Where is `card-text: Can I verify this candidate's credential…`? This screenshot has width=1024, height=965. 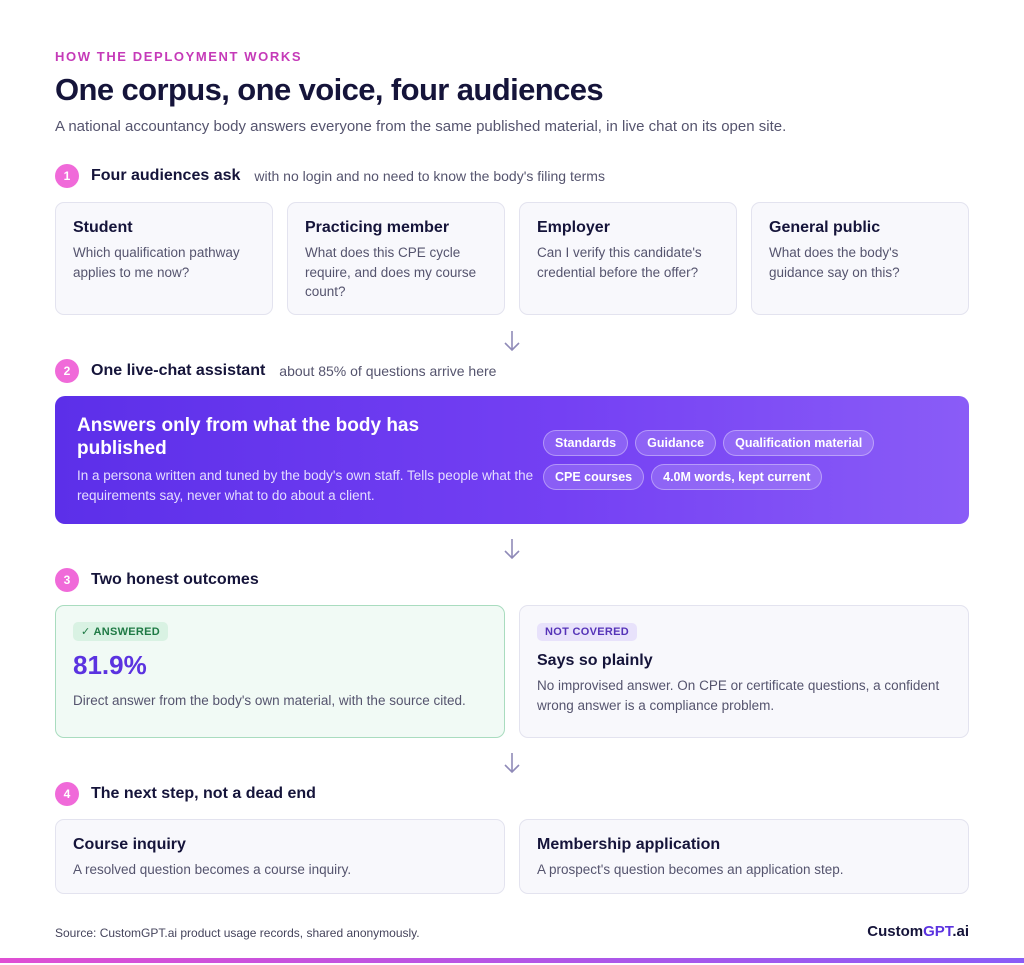 card-text: Can I verify this candidate's credential… is located at coordinates (619, 262).